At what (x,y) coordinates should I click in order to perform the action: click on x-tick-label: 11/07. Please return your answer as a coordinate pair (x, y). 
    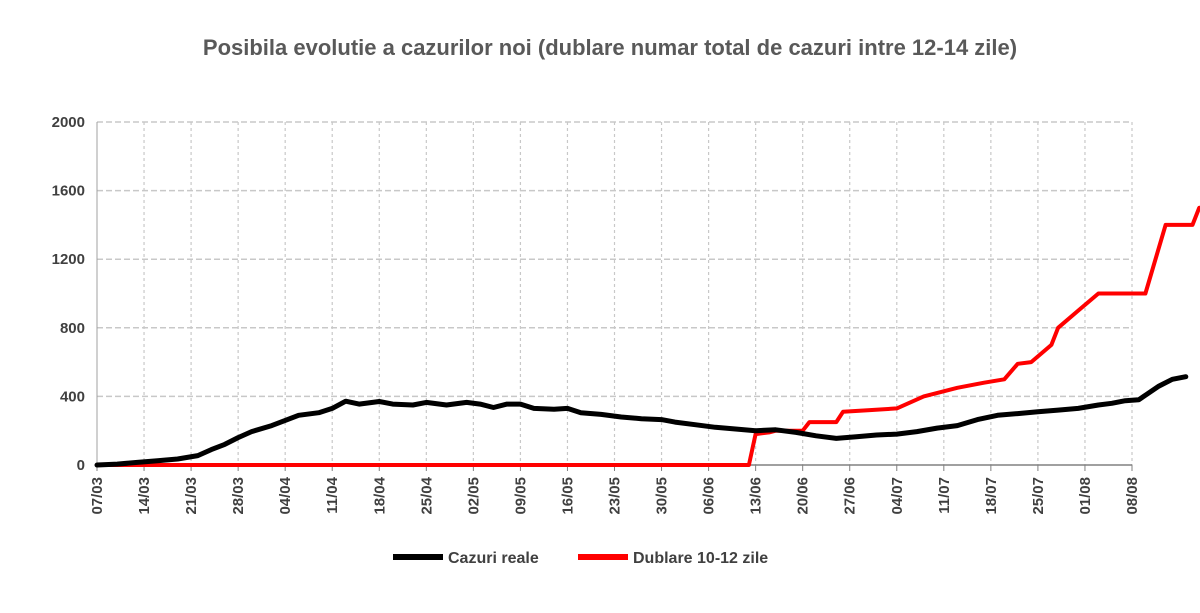
    Looking at the image, I should click on (944, 495).